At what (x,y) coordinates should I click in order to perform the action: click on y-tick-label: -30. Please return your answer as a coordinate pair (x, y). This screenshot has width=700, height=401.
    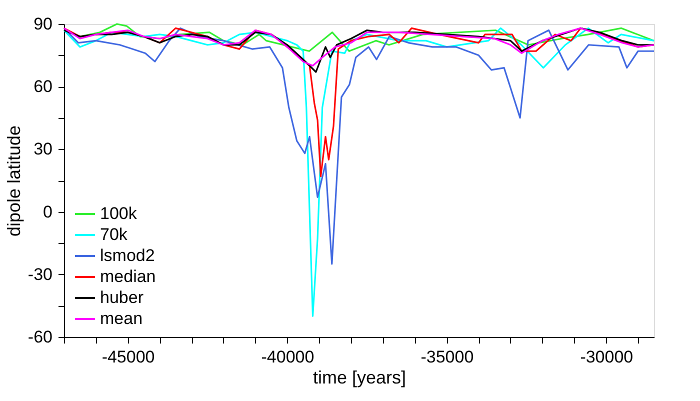
    Looking at the image, I should click on (40, 274).